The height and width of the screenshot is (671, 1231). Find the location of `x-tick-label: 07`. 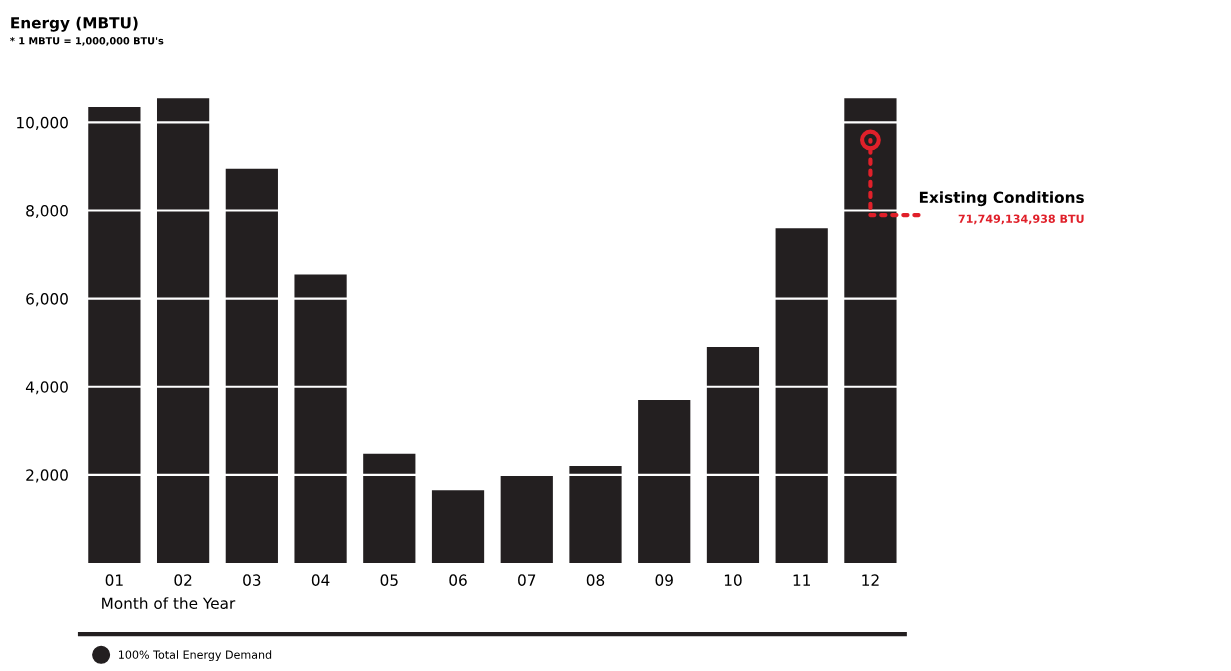

x-tick-label: 07 is located at coordinates (527, 580).